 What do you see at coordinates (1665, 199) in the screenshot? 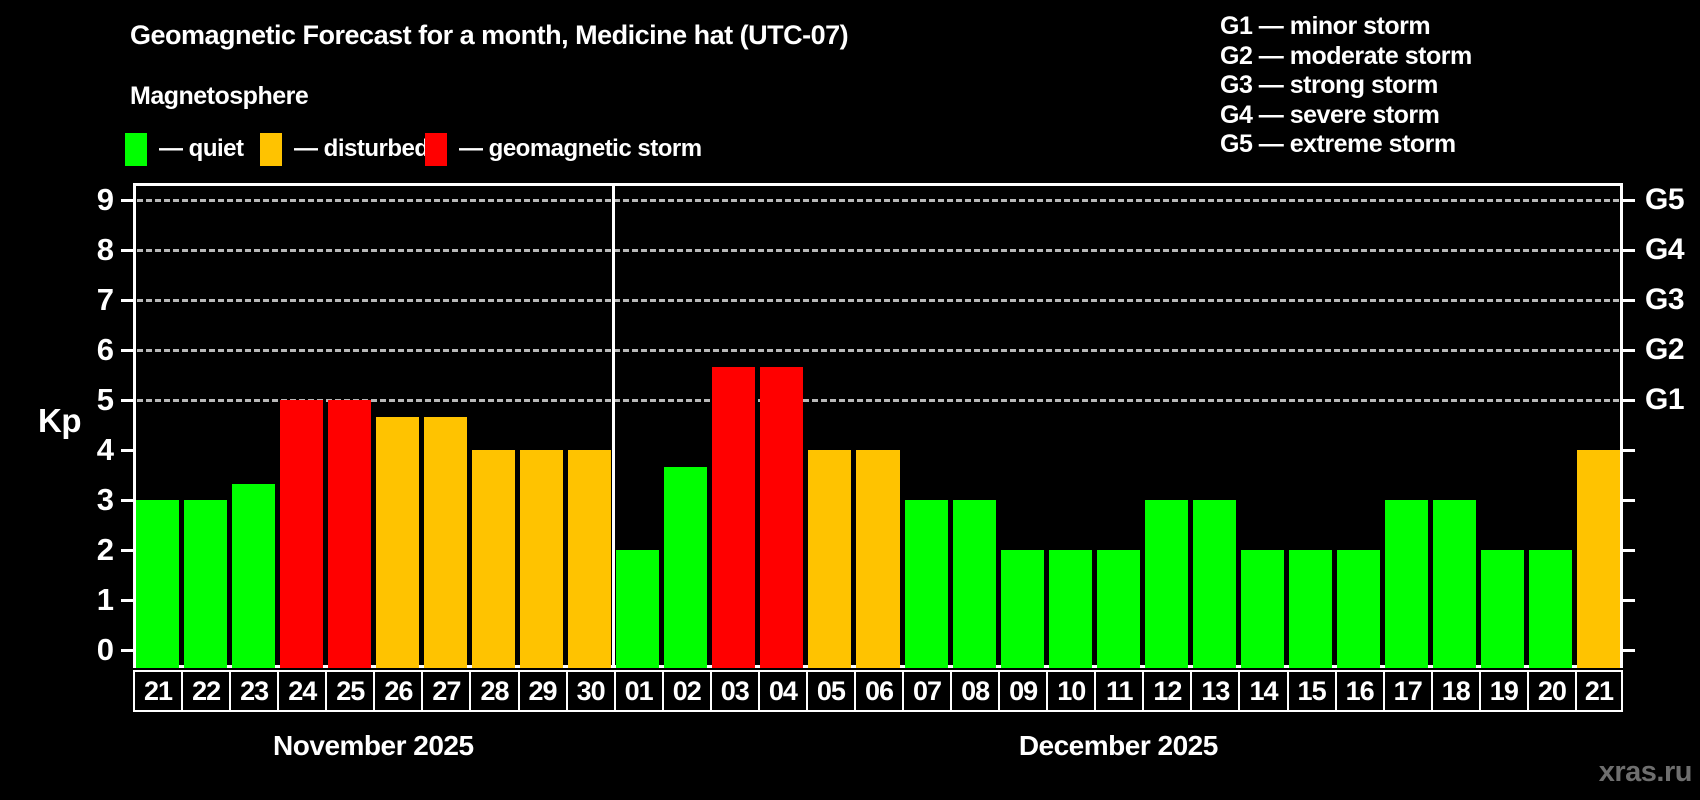
I see `g-scale-label-G5: G5` at bounding box center [1665, 199].